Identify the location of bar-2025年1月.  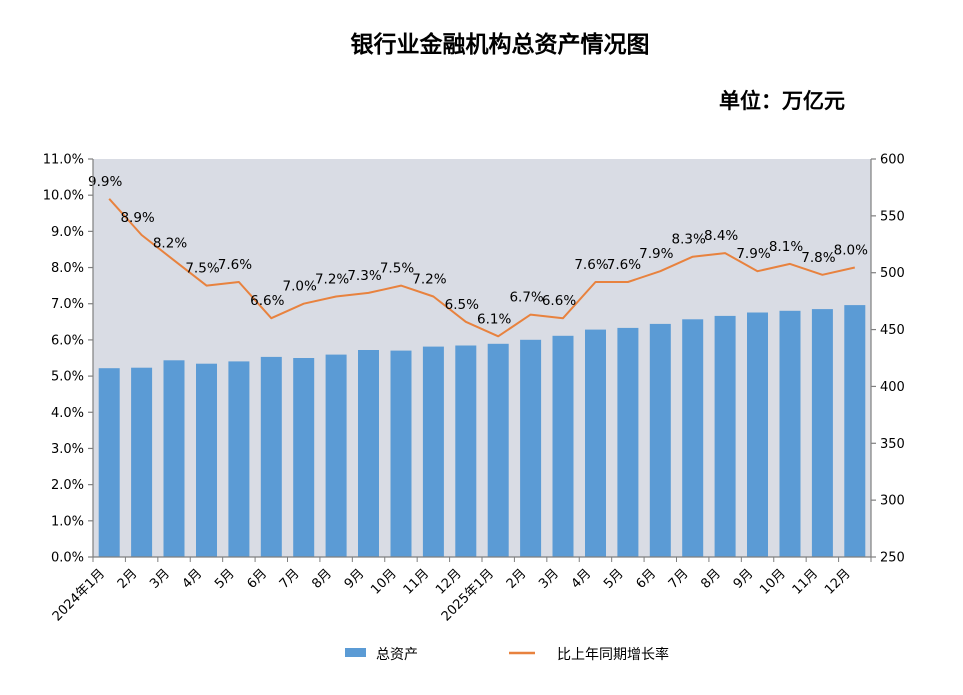
(498, 450).